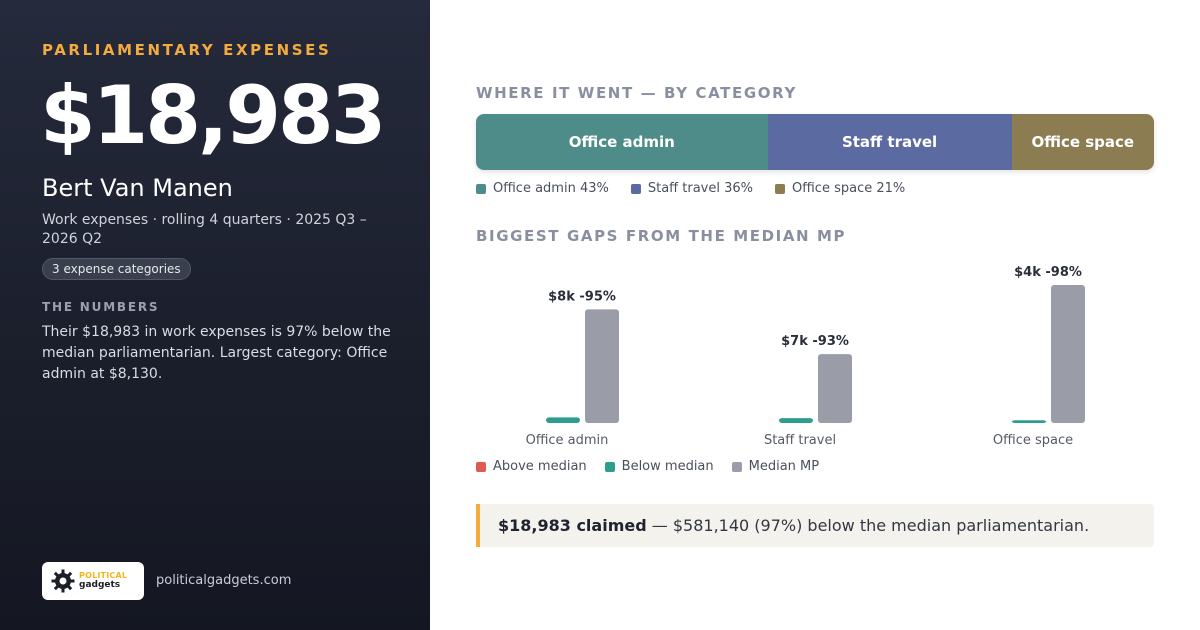 This screenshot has width=1200, height=630. I want to click on legend-label: Above median, so click(540, 466).